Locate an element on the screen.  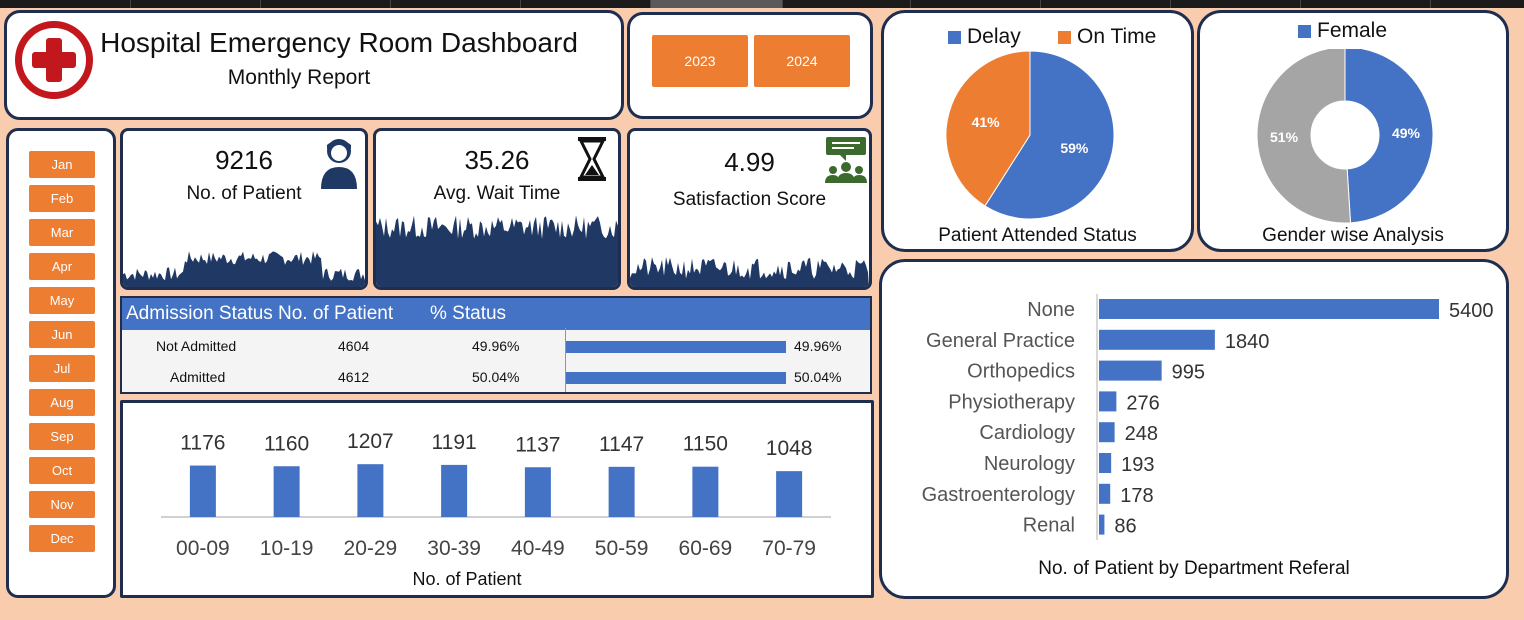
row-pct: 49.96% is located at coordinates (496, 346).